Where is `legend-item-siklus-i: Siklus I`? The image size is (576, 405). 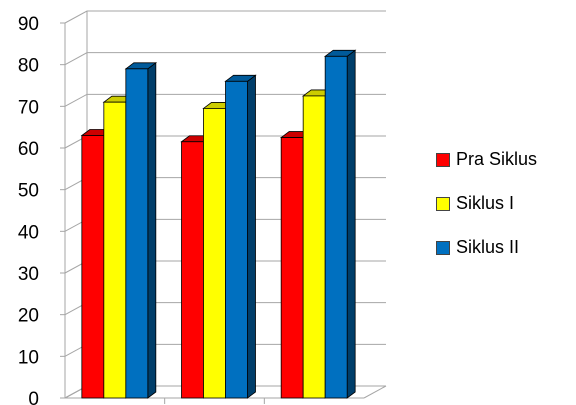
legend-item-siklus-i: Siklus I is located at coordinates (486, 203).